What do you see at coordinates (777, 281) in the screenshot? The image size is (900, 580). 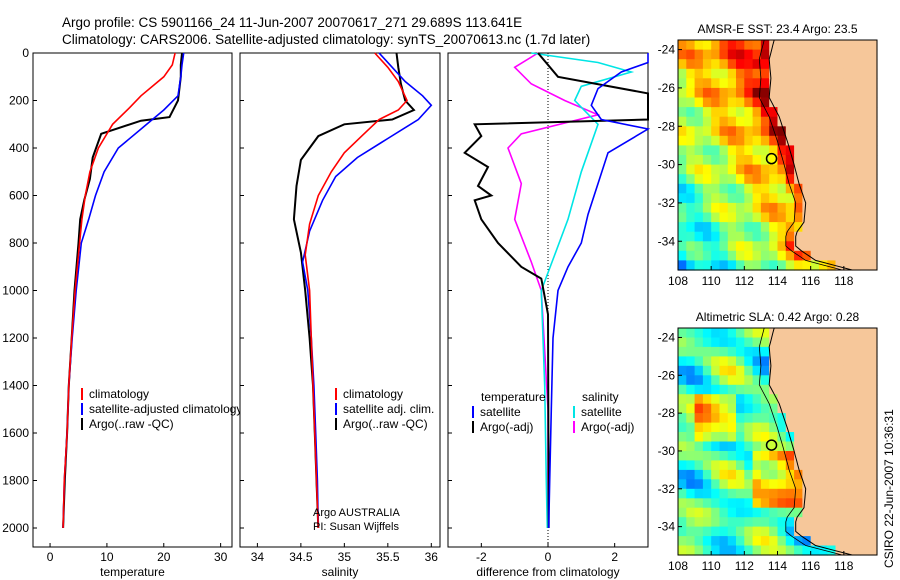 I see `lon-tick-label: 114` at bounding box center [777, 281].